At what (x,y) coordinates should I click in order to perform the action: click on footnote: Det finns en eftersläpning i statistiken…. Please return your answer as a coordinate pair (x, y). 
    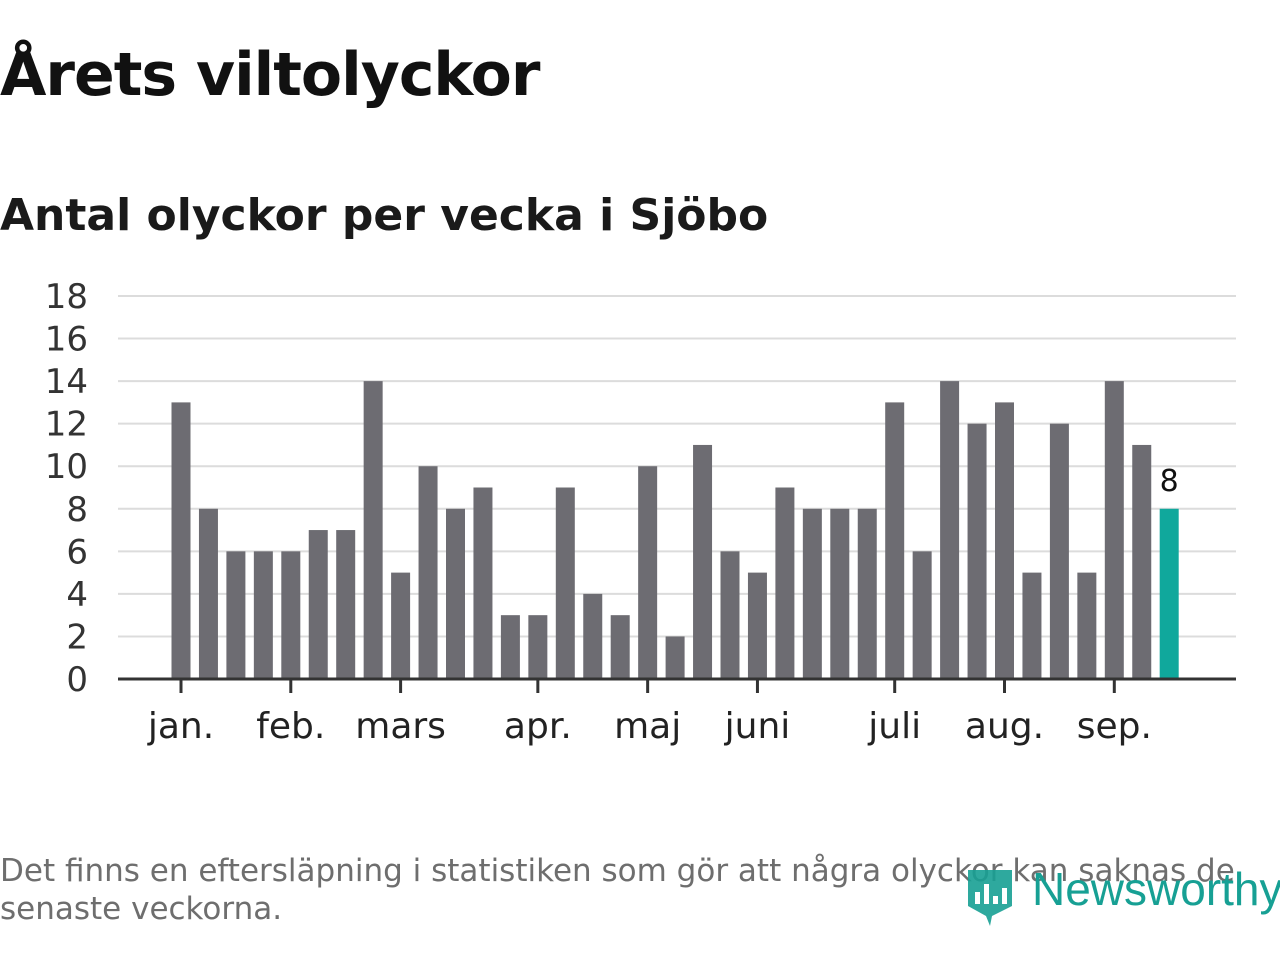
    Looking at the image, I should click on (617, 890).